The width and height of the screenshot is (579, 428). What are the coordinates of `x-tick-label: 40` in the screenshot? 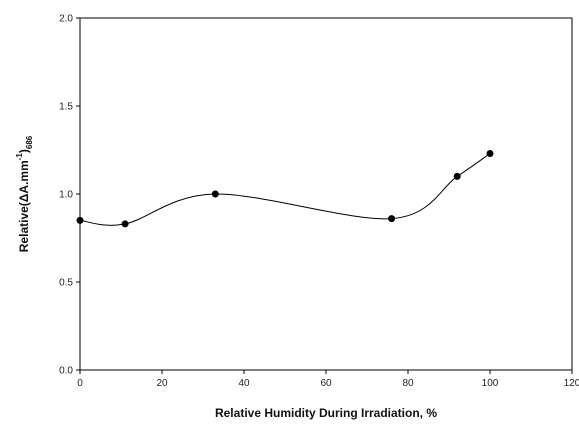 It's located at (244, 383).